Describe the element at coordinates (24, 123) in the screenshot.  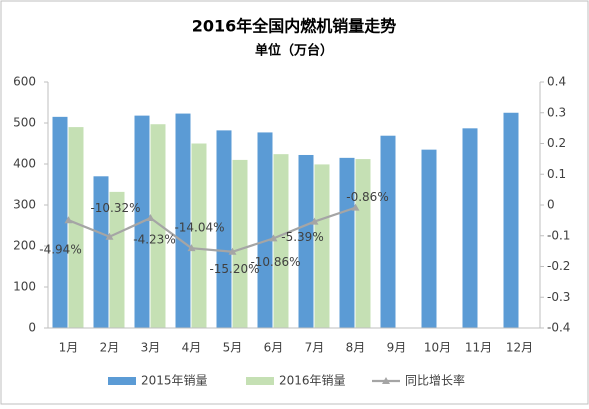
I see `y-tick-label: 500` at that location.